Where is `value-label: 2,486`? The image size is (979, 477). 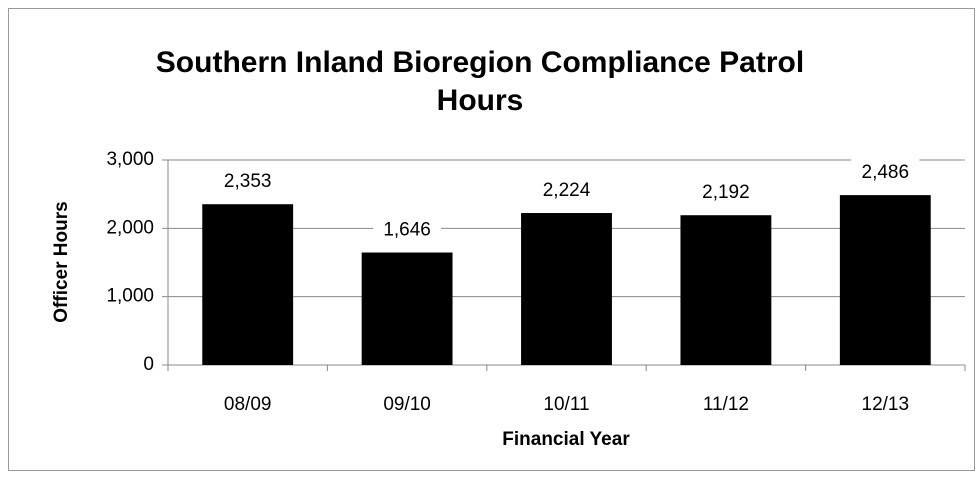
value-label: 2,486 is located at coordinates (886, 172).